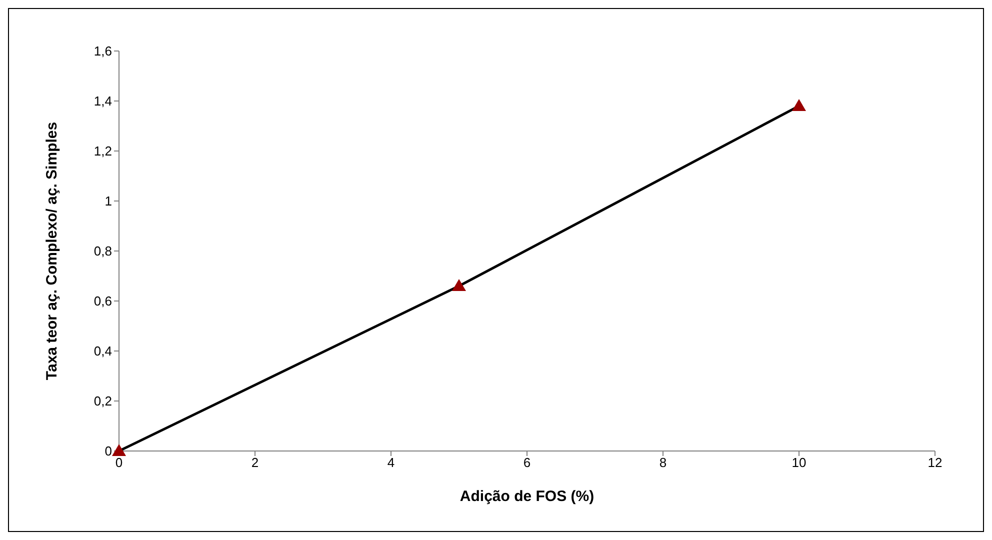 The width and height of the screenshot is (992, 540). What do you see at coordinates (663, 462) in the screenshot?
I see `x-tick-label: 8` at bounding box center [663, 462].